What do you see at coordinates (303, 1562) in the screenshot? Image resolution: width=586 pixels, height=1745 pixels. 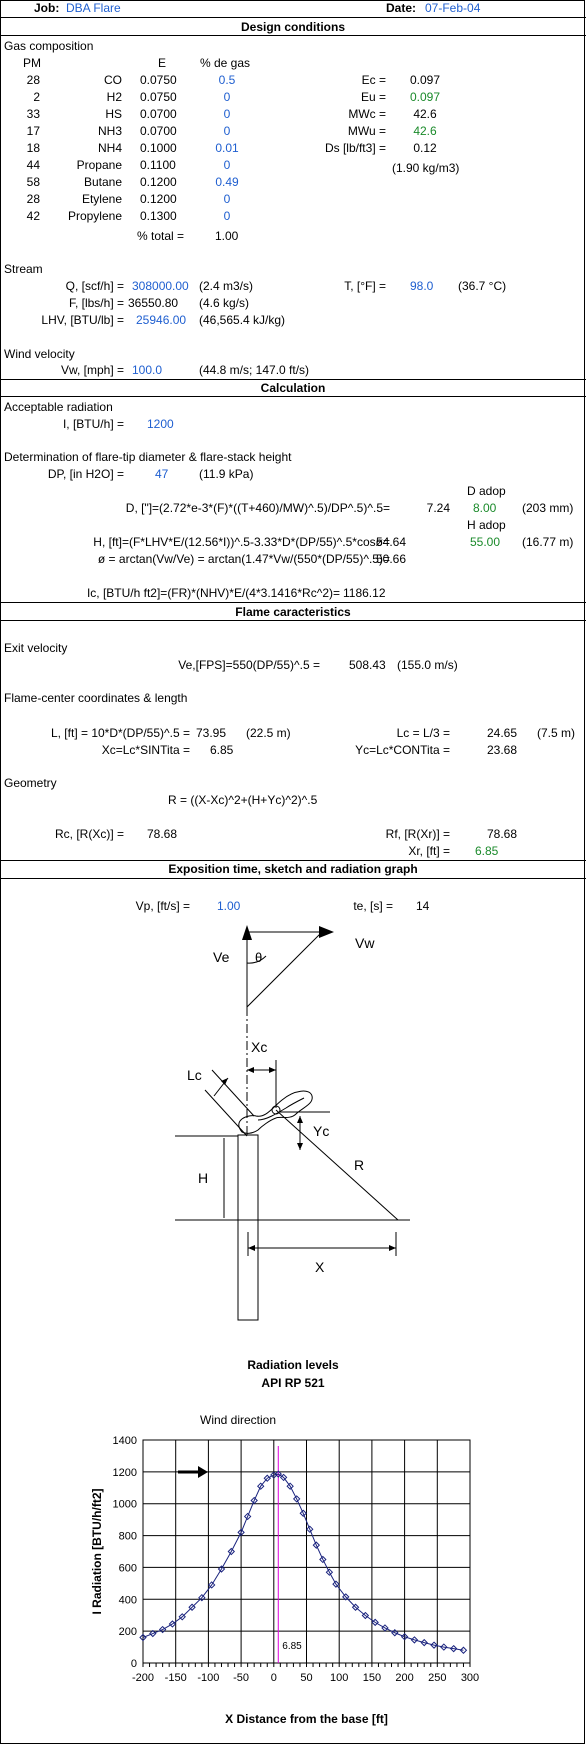 I see `series-line` at bounding box center [303, 1562].